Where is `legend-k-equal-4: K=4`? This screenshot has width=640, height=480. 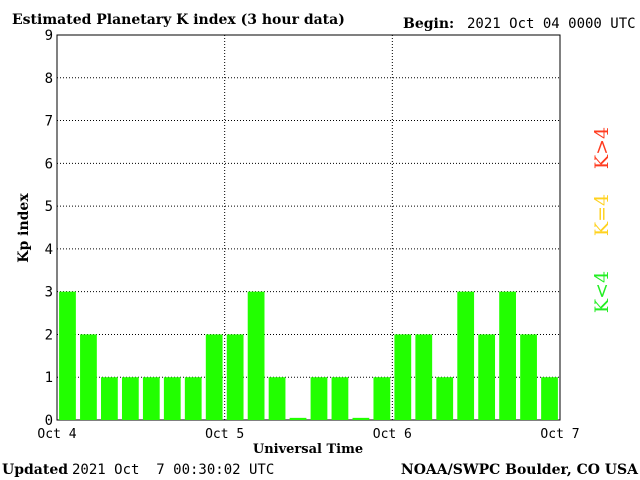 legend-k-equal-4: K=4 is located at coordinates (602, 215).